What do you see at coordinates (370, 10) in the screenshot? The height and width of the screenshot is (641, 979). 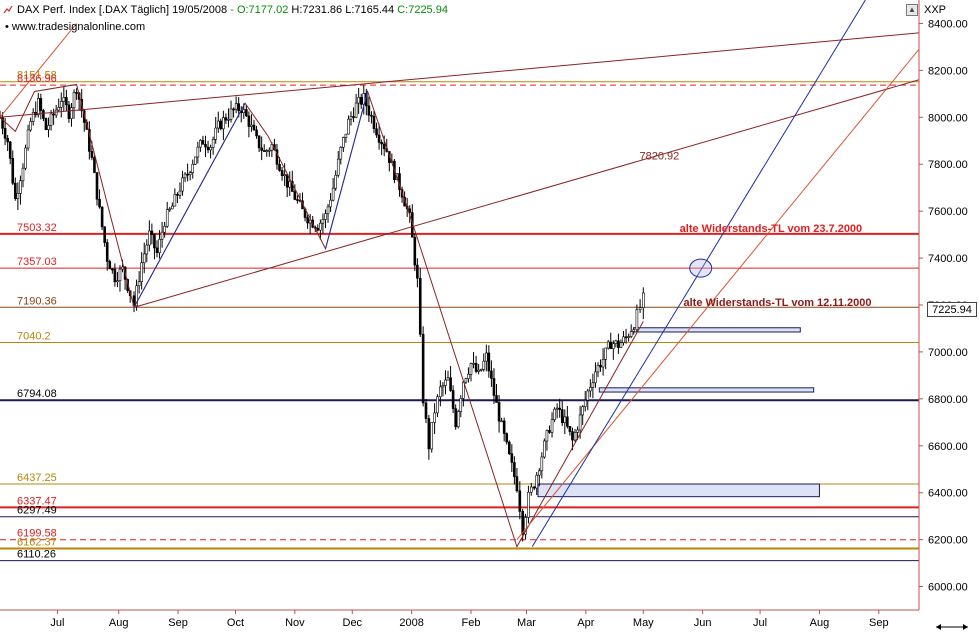 I see `low-value: L:7165.44` at bounding box center [370, 10].